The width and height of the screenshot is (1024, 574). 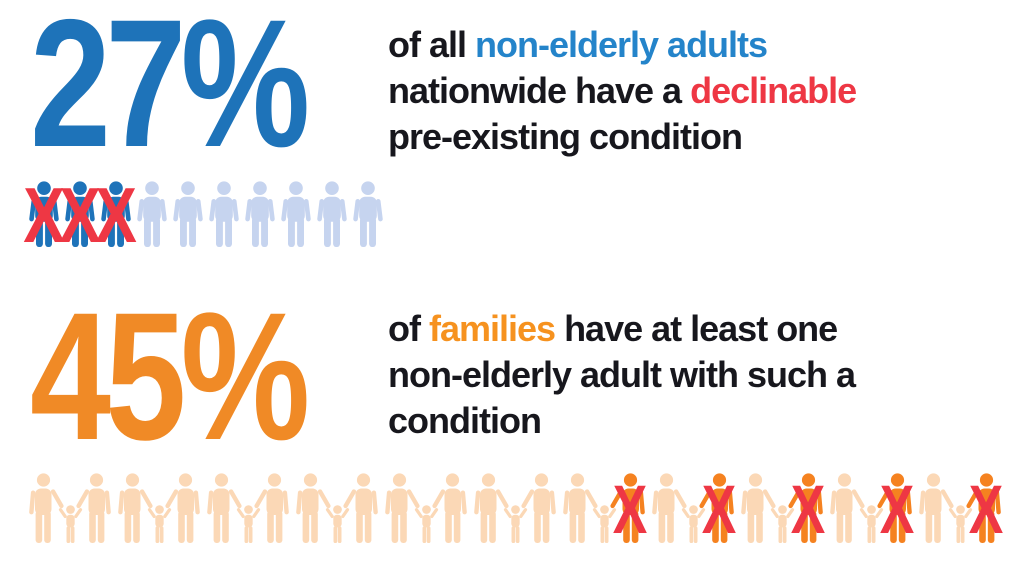 I want to click on stat-value-adults: 27%, so click(x=170, y=92).